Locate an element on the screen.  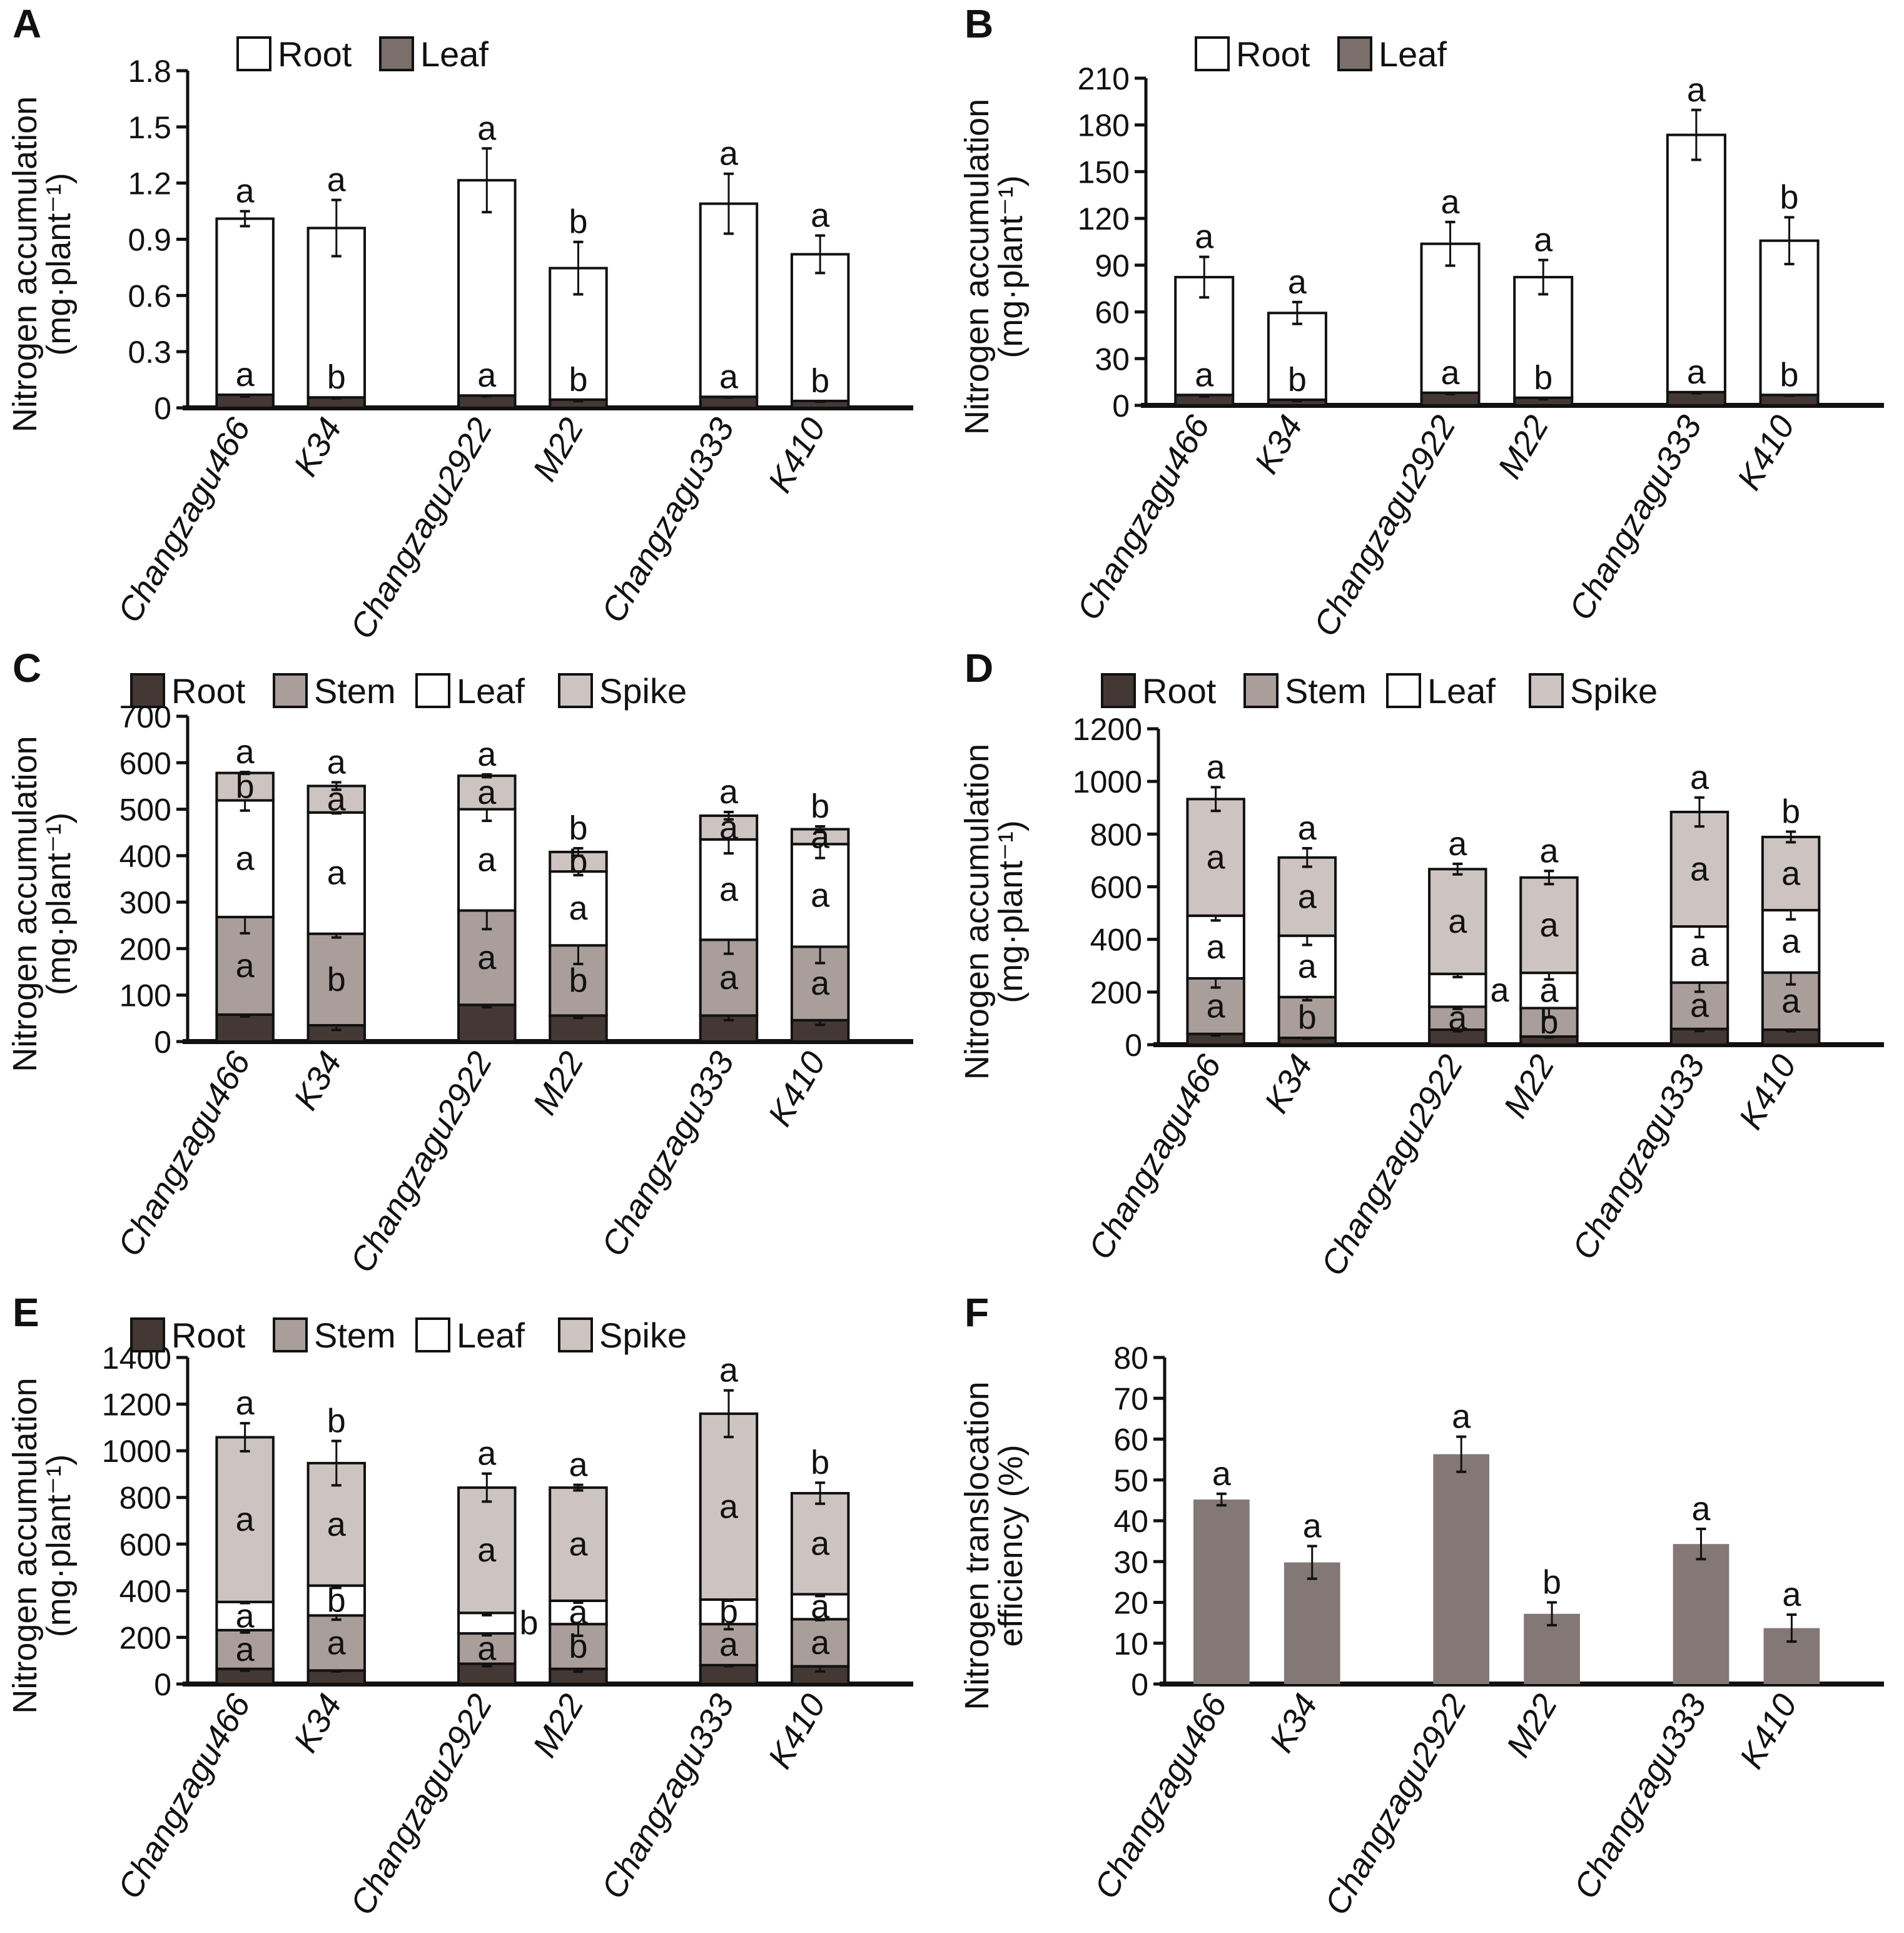
y-tick-label: 120 is located at coordinates (1104, 218).